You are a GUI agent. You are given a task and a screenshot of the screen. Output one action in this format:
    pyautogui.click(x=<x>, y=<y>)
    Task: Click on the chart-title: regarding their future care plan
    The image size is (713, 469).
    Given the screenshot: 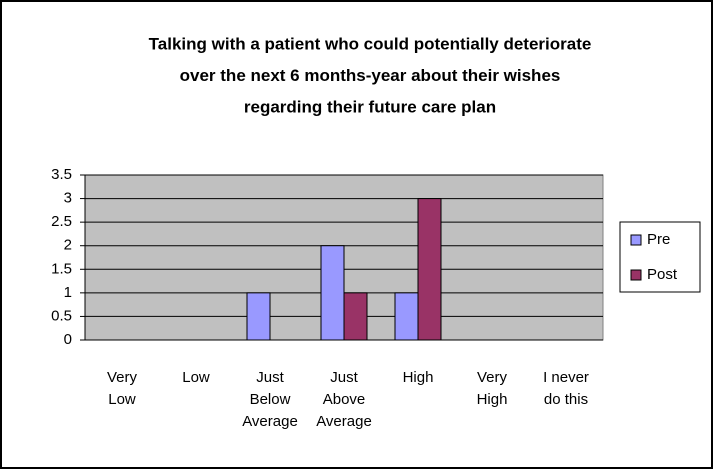 What is the action you would take?
    pyautogui.click(x=370, y=106)
    